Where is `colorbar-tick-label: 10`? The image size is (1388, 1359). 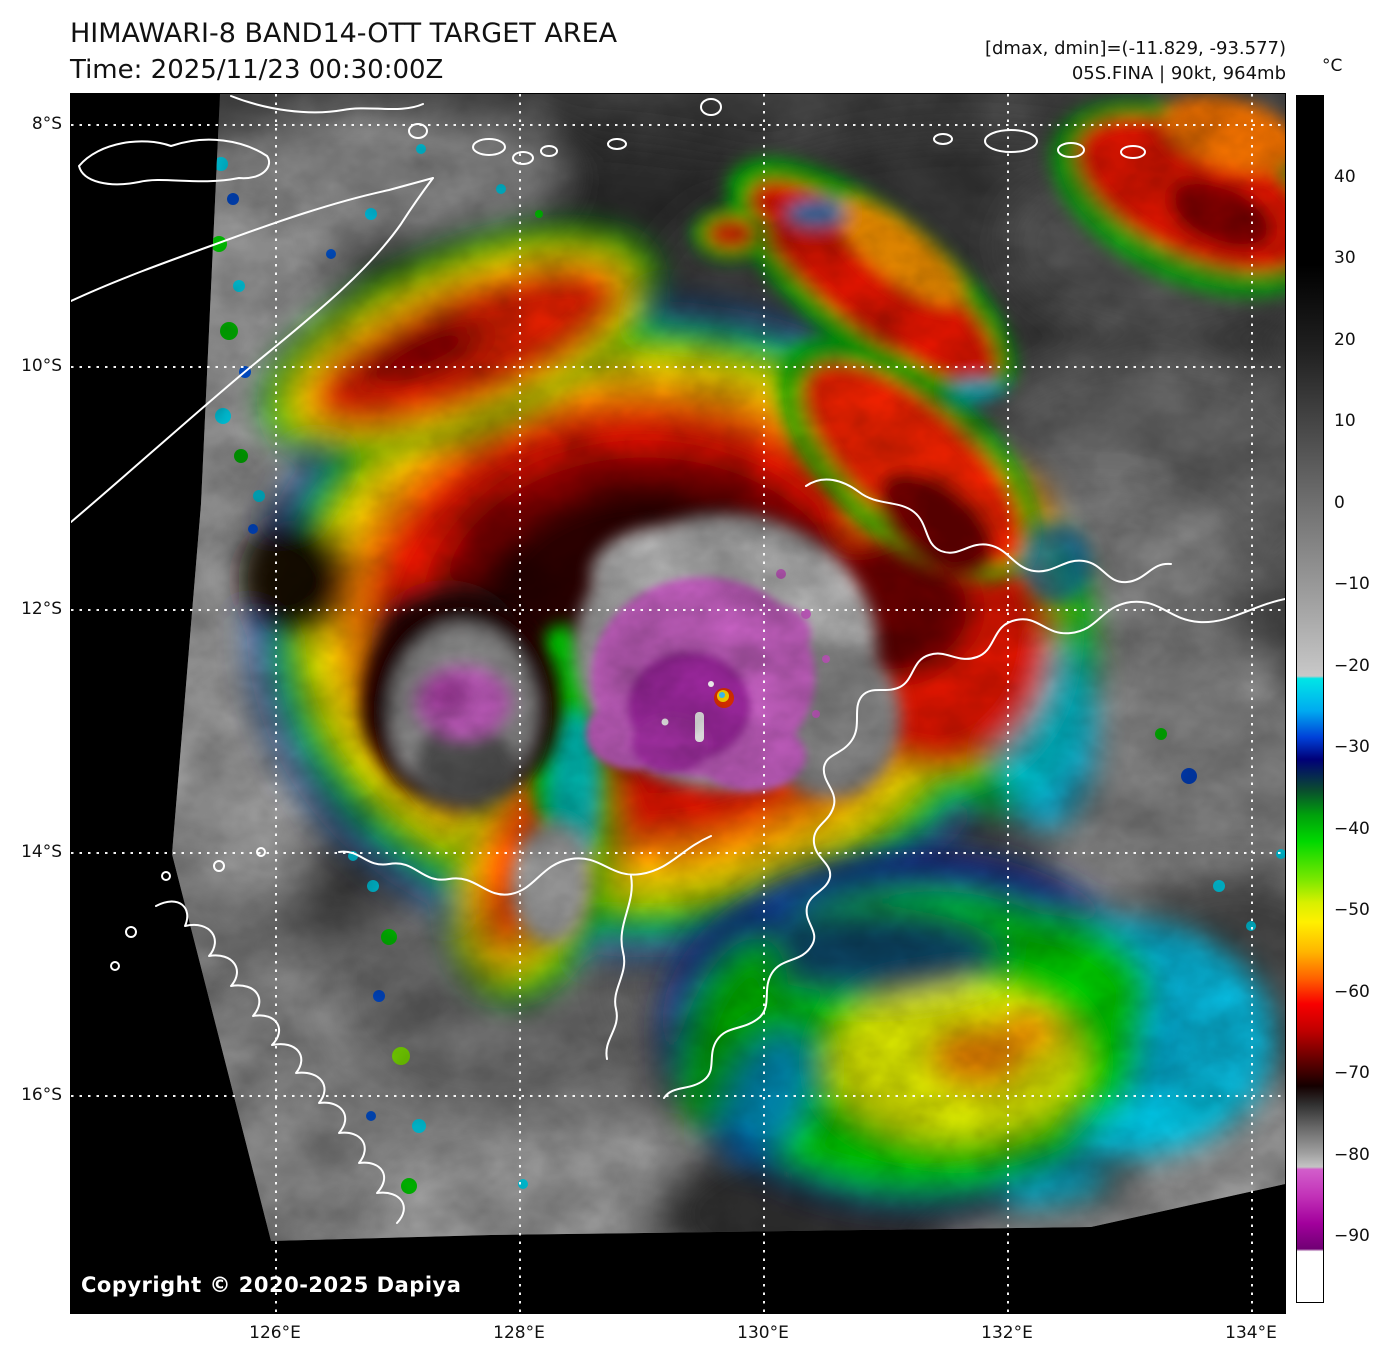 colorbar-tick-label: 10 is located at coordinates (1345, 421).